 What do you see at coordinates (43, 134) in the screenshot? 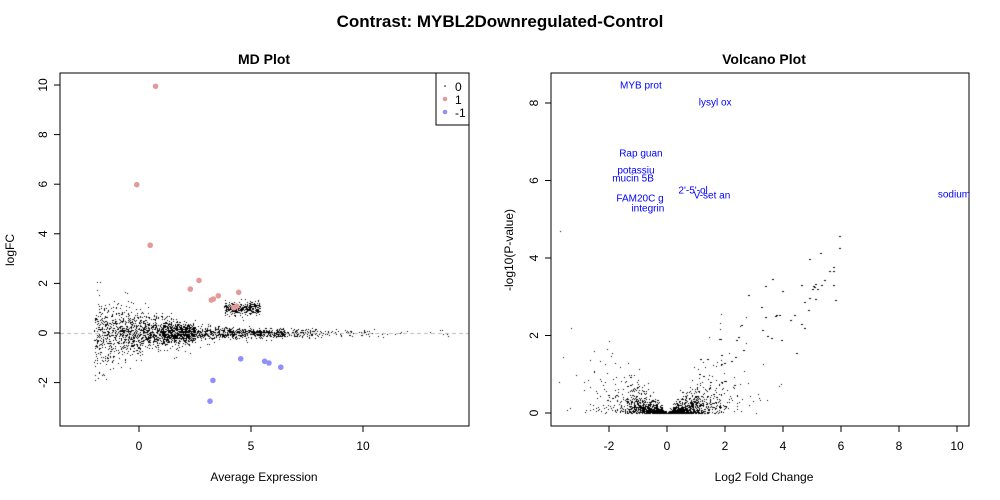
I see `md-ytick-label: 8` at bounding box center [43, 134].